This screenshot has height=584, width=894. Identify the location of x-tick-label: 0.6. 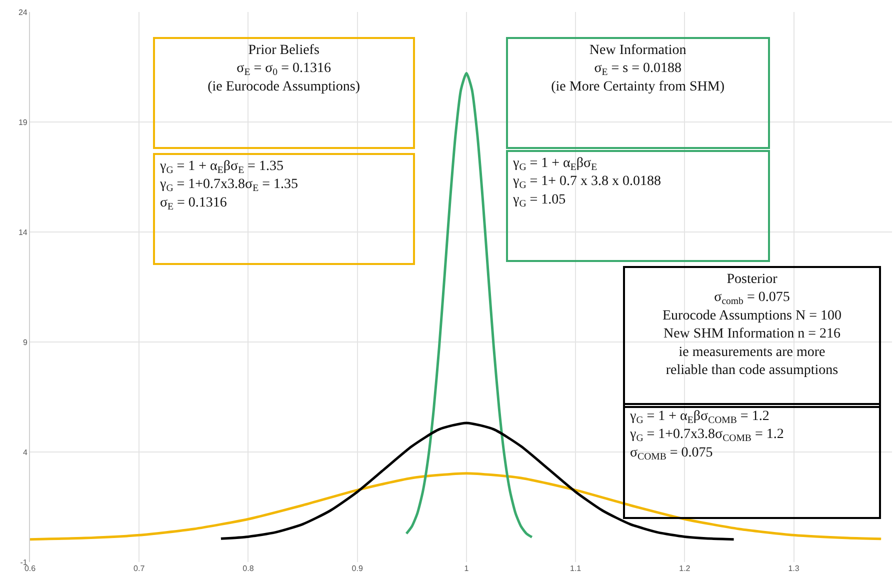
(30, 568).